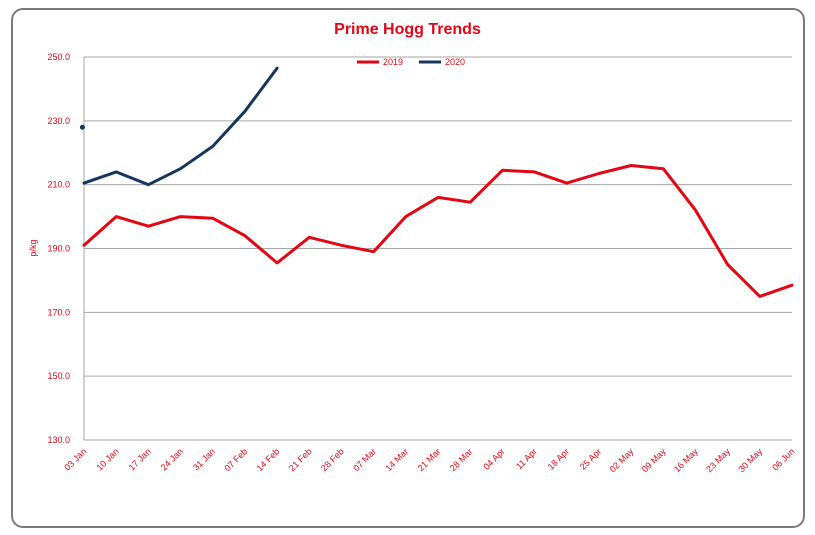 The image size is (815, 535). What do you see at coordinates (411, 62) in the screenshot?
I see `legend: 2019 2020` at bounding box center [411, 62].